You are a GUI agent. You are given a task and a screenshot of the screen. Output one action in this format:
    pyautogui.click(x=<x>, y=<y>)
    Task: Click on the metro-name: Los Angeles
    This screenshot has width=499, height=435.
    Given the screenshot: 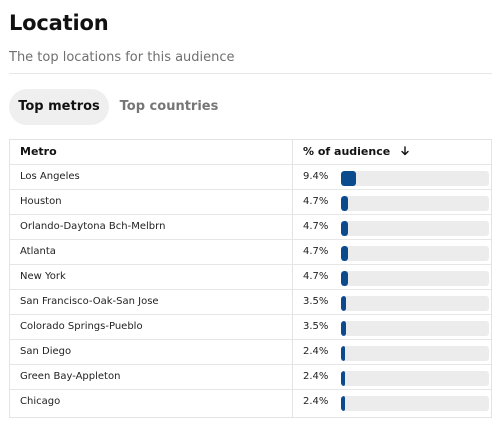 What is the action you would take?
    pyautogui.click(x=50, y=176)
    